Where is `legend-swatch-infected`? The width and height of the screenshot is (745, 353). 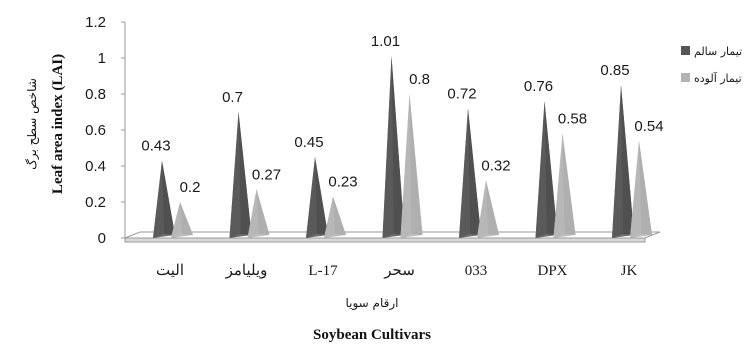
legend-swatch-infected is located at coordinates (685, 77).